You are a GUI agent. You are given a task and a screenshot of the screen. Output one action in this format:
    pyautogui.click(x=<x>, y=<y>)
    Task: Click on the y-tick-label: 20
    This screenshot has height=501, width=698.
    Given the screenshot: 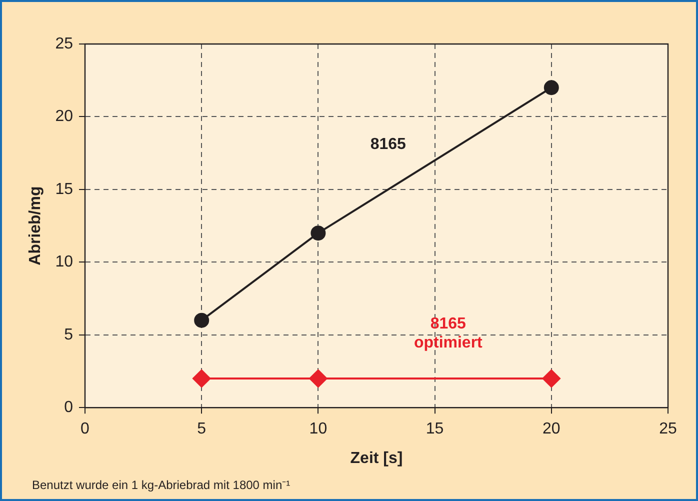 What is the action you would take?
    pyautogui.click(x=64, y=117)
    